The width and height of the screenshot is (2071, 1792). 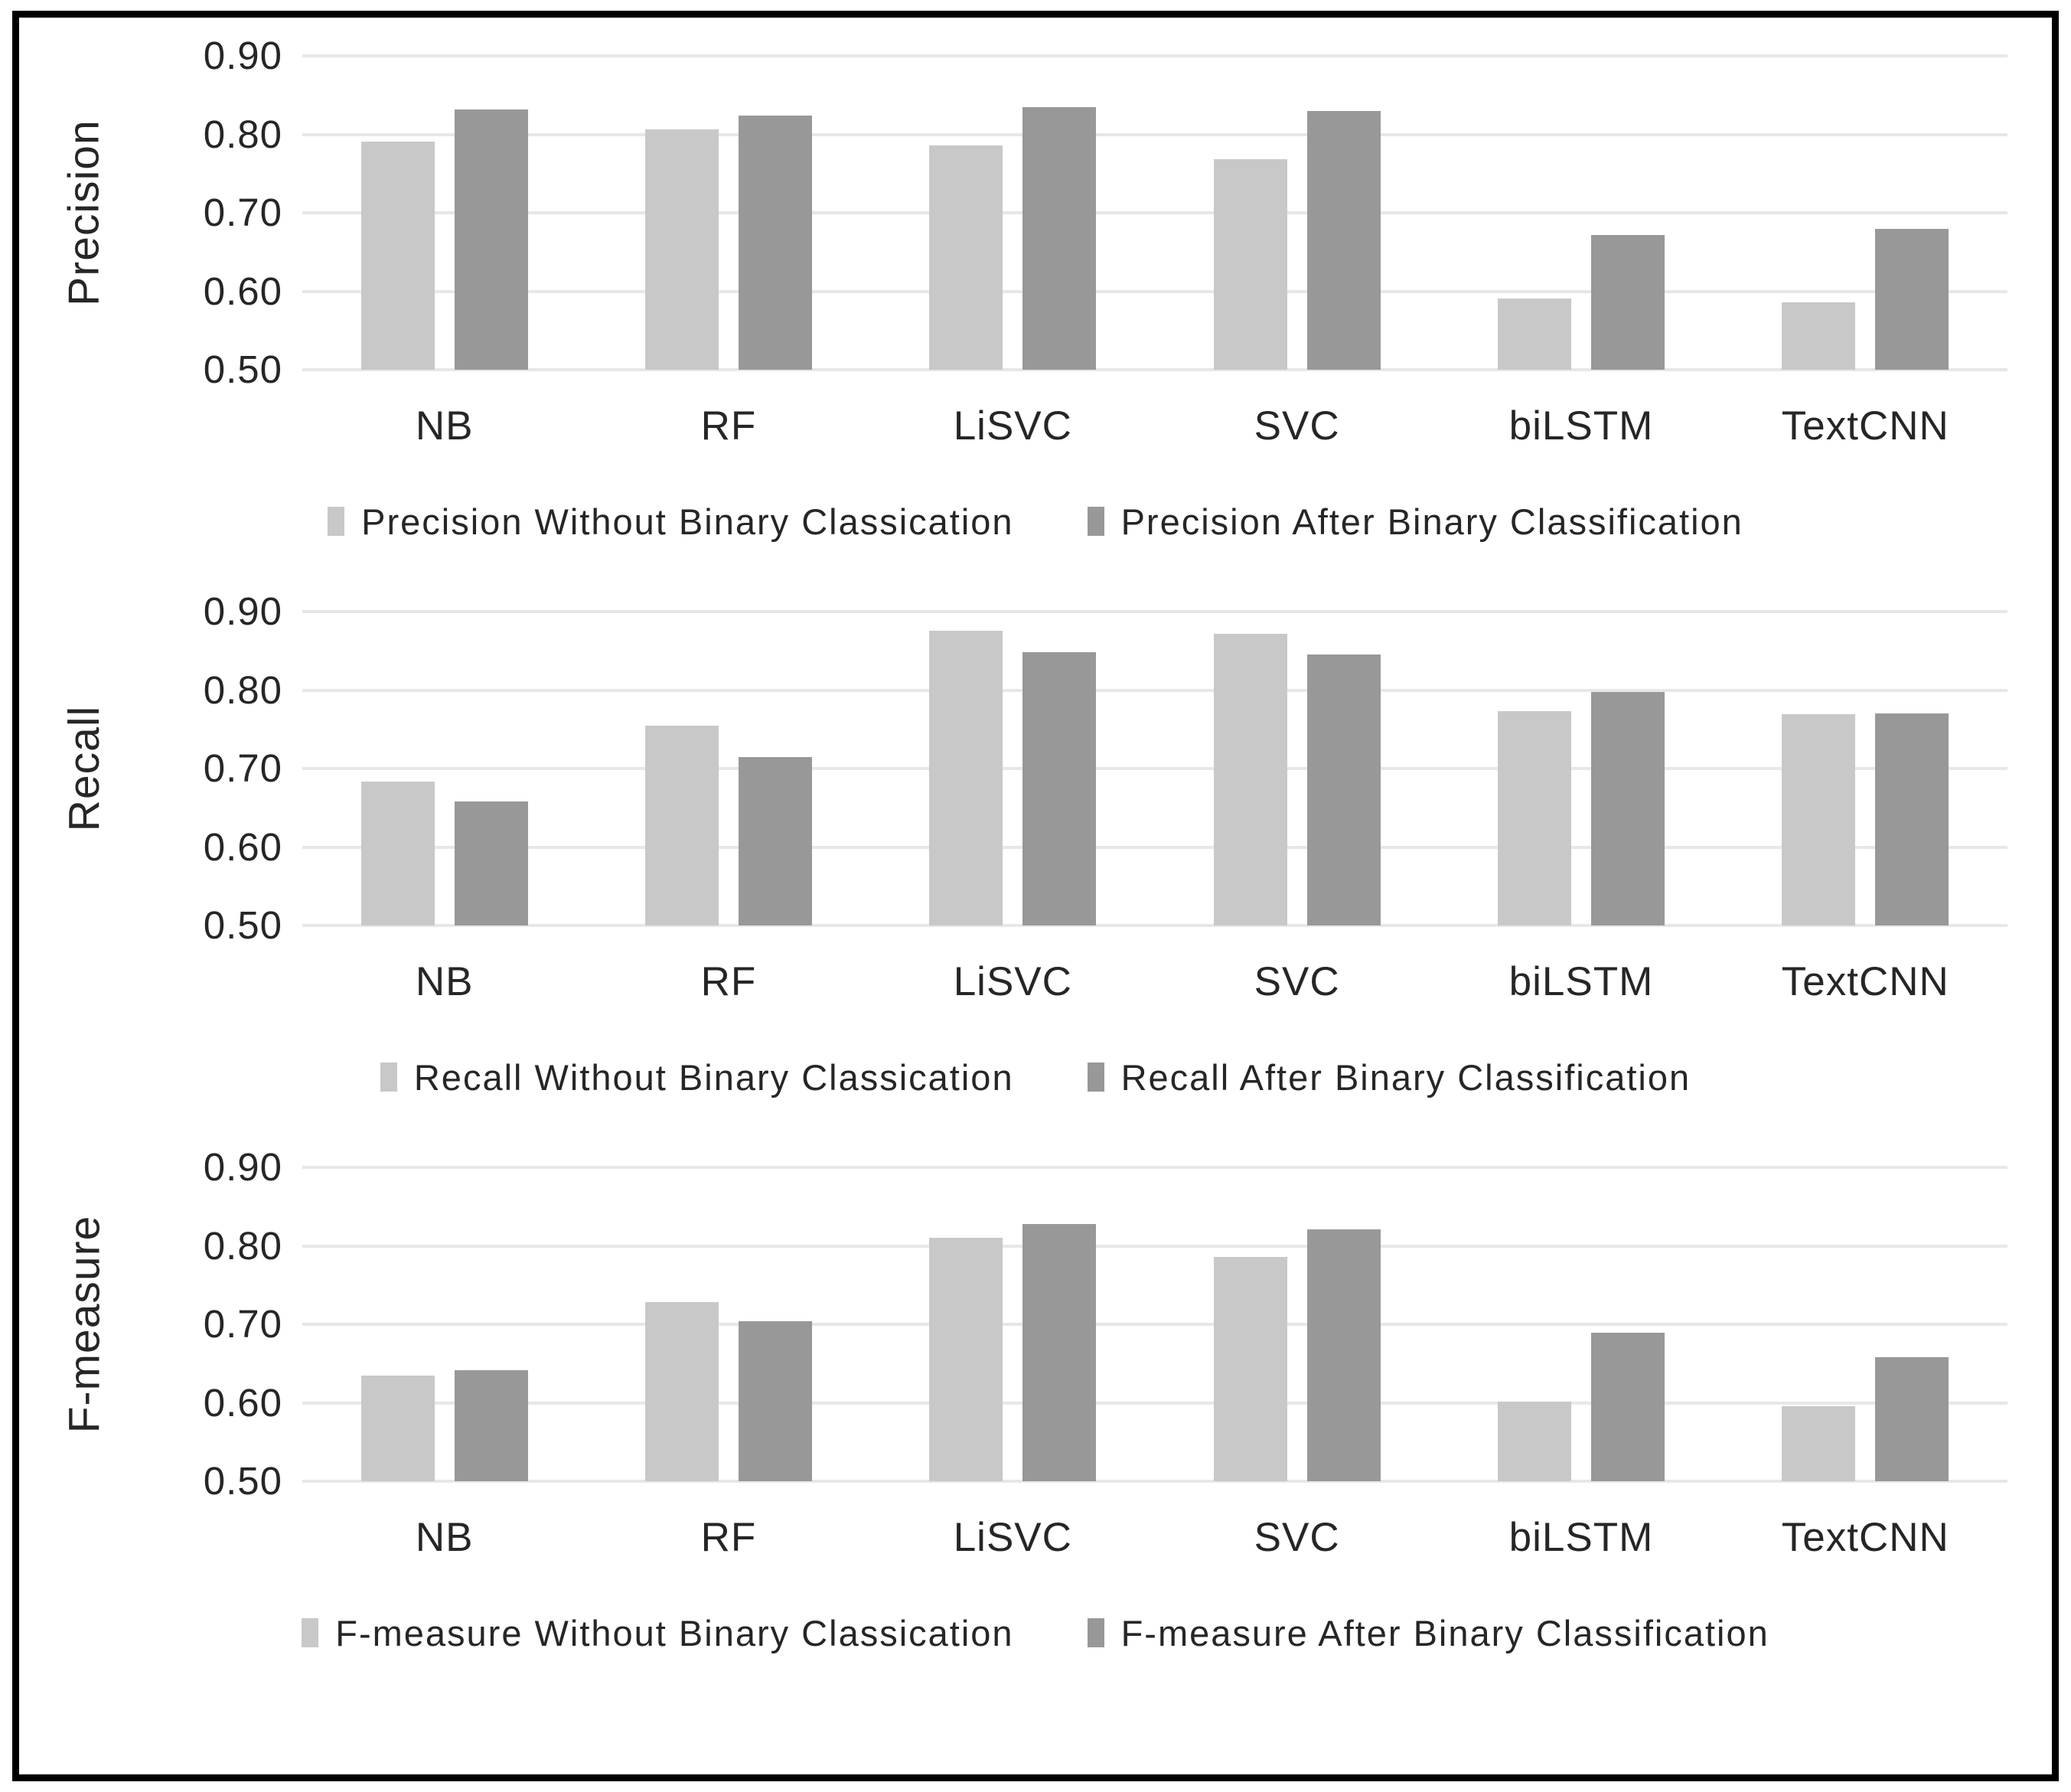 I want to click on legend-item-after: Precision After Binary Classification, so click(x=1415, y=522).